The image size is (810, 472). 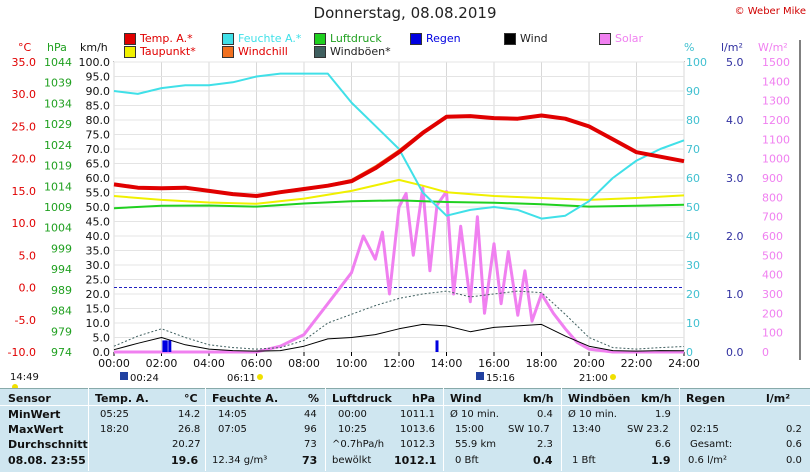 I want to click on cell: 14:05, so click(x=232, y=414).